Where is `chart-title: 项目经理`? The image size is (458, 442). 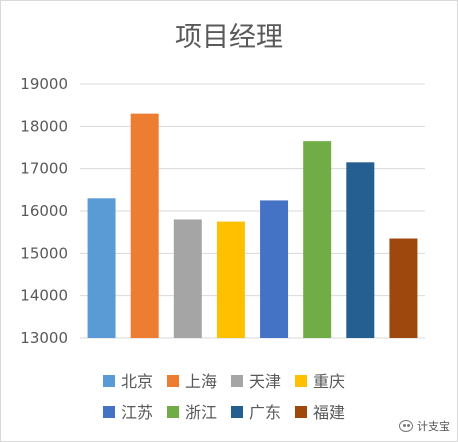
chart-title: 项目经理 is located at coordinates (229, 37).